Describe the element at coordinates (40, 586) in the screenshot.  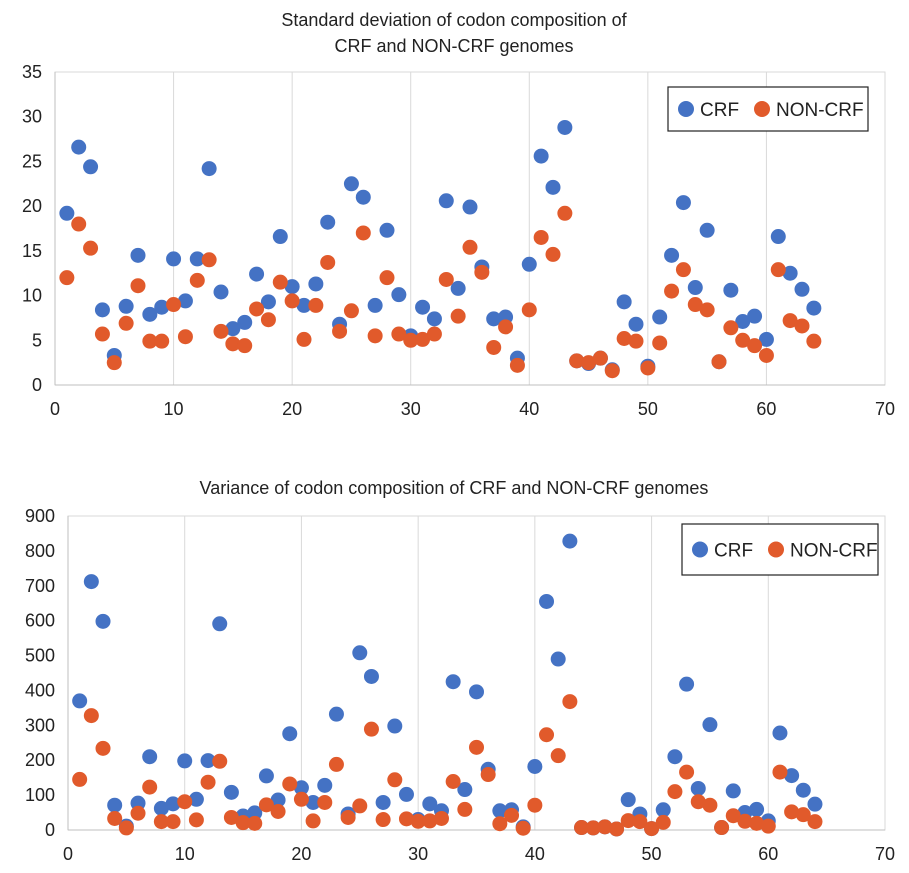
I see `y-tick-label: 700` at that location.